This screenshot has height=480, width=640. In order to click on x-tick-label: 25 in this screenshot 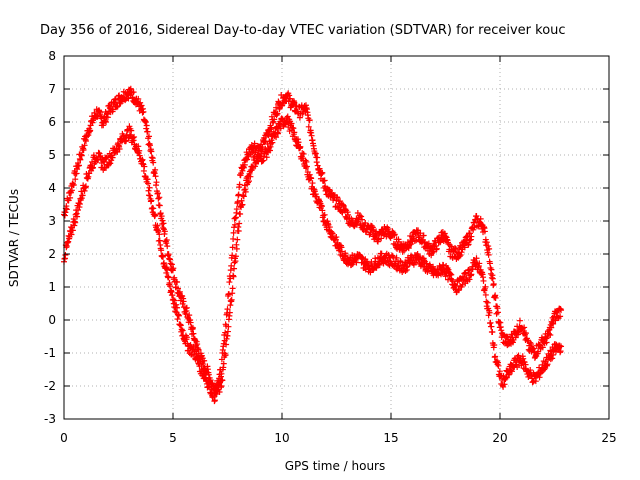, I will do `click(608, 438)`.